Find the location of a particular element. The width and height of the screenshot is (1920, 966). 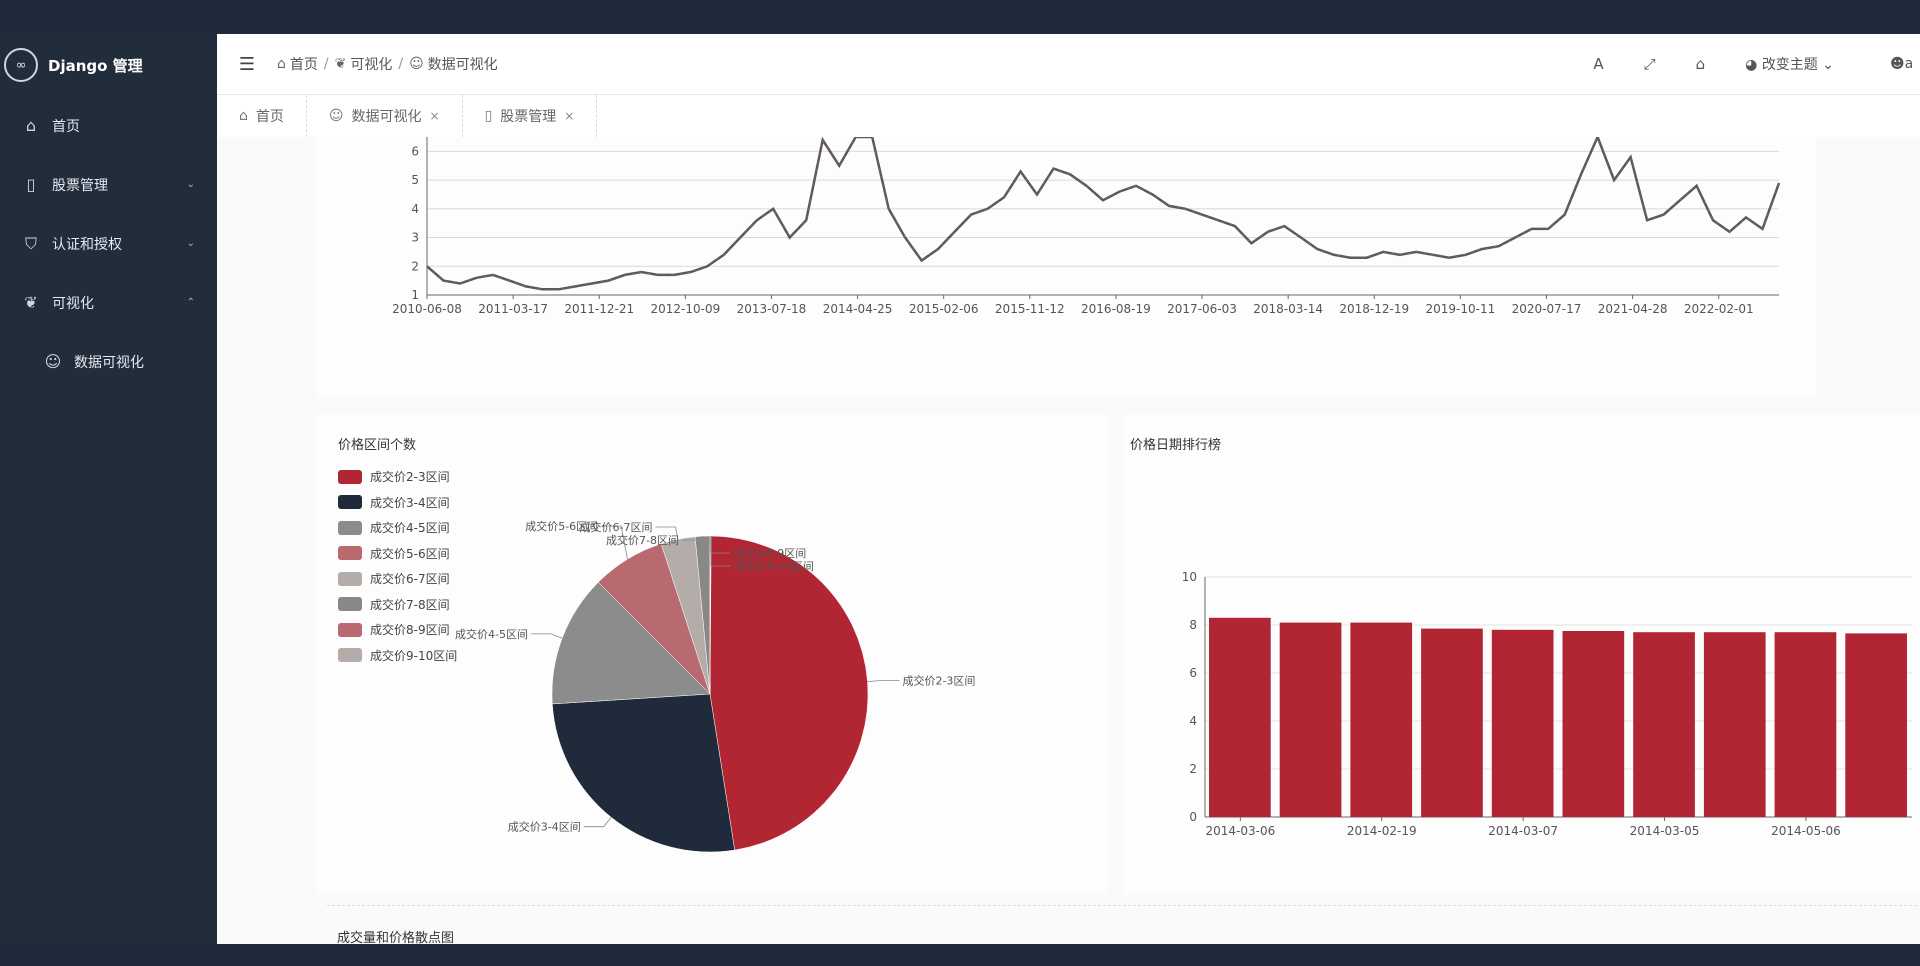

x-tick-label: 2015-11-12 is located at coordinates (1030, 309).